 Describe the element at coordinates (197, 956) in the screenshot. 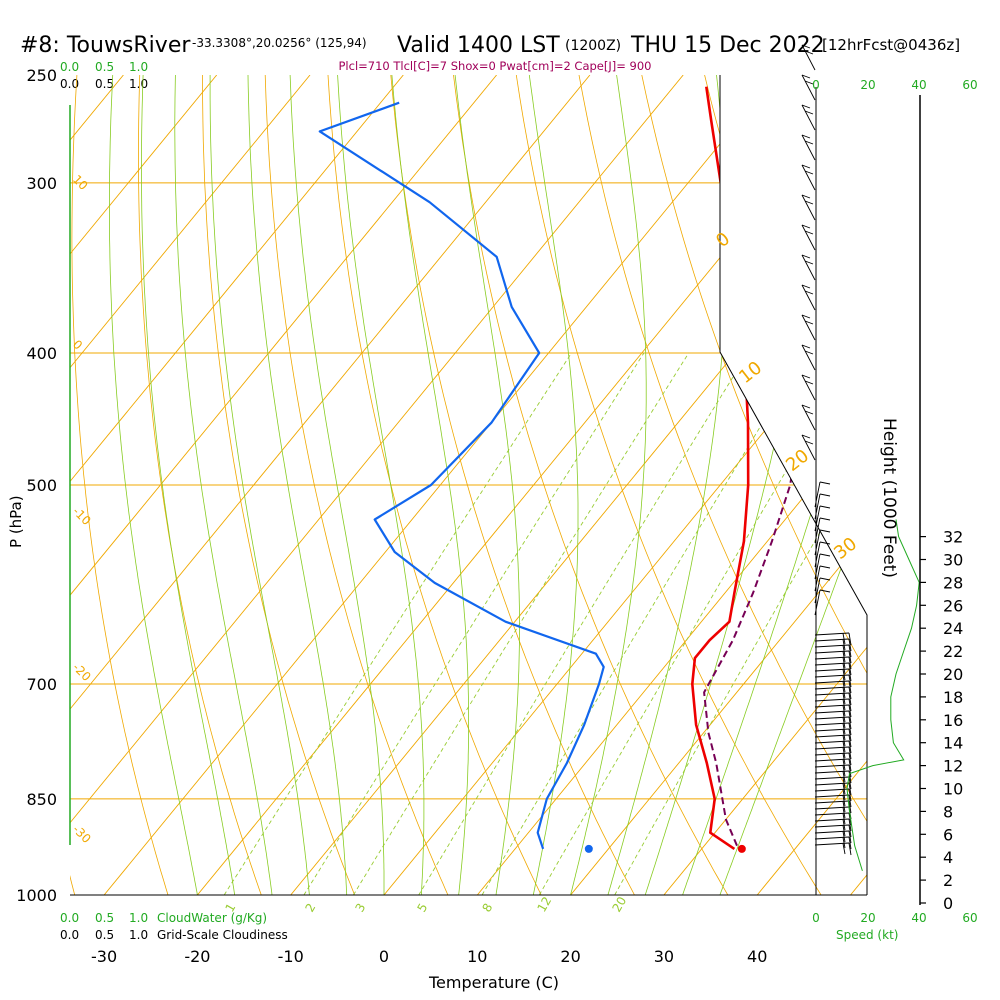

I see `temperature-tick-label: -20` at that location.